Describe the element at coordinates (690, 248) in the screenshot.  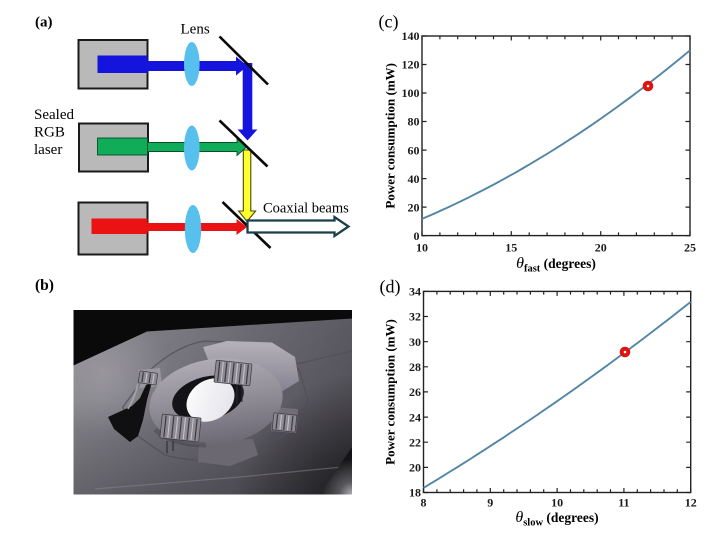
I see `svg-text: 25` at that location.